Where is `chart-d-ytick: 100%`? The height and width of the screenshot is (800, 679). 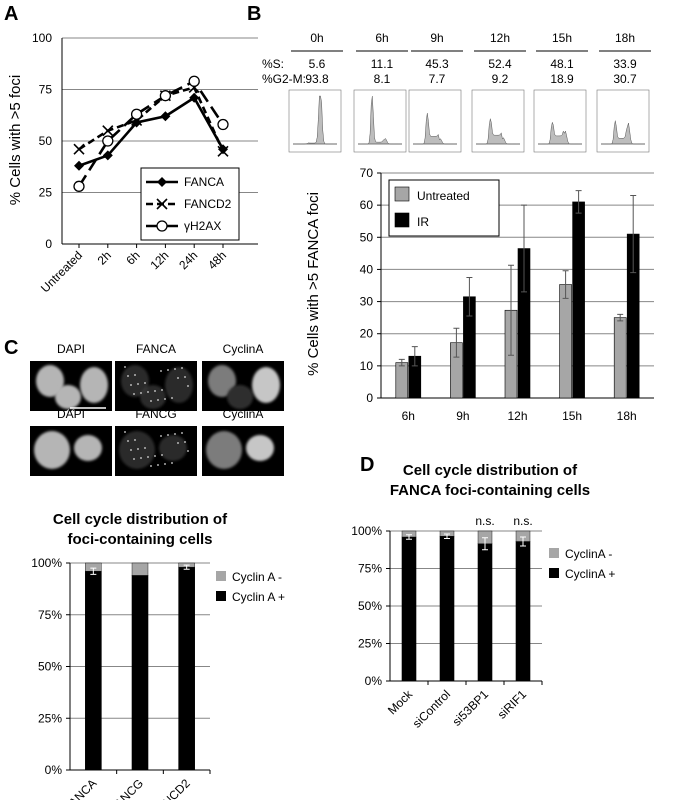 chart-d-ytick: 100% is located at coordinates (366, 531).